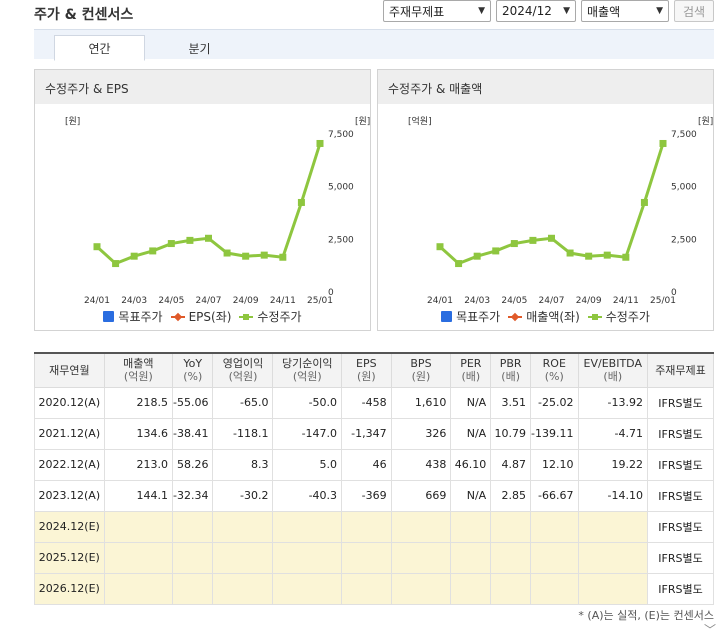 The width and height of the screenshot is (720, 635). Describe the element at coordinates (193, 433) in the screenshot. I see `value-cell: -38.41` at that location.